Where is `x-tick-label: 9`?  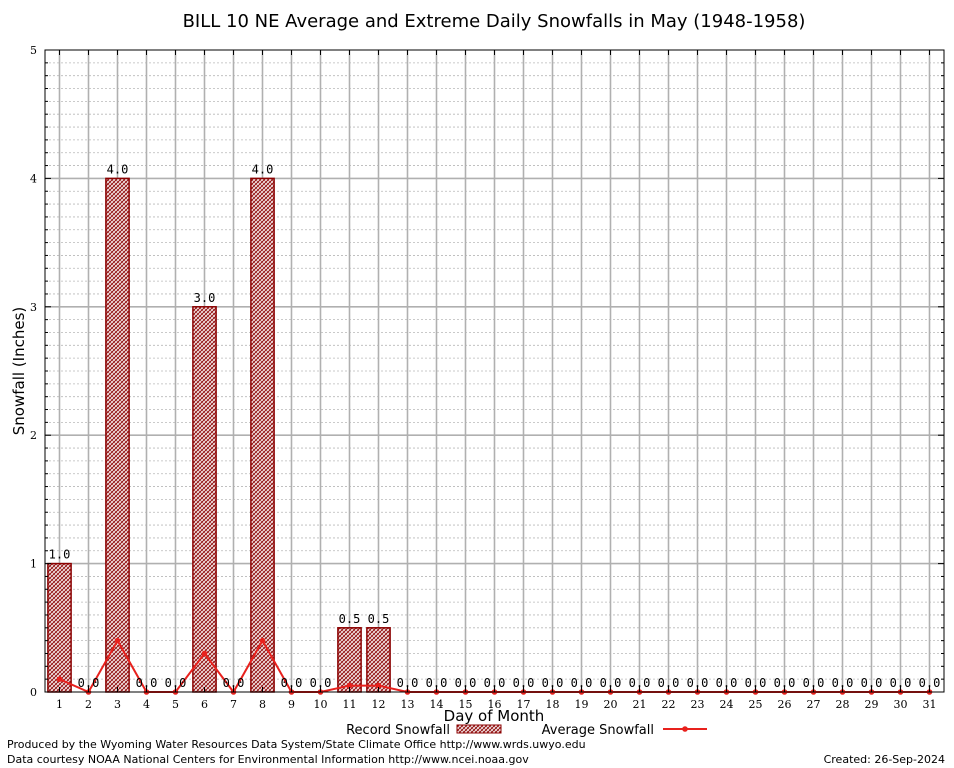
x-tick-label: 9 is located at coordinates (291, 704).